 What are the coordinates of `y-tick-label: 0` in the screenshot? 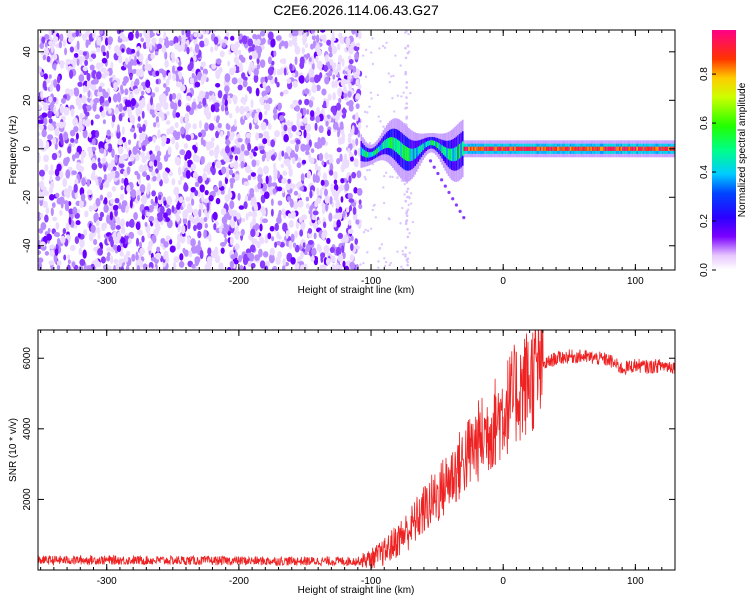 It's located at (27, 149).